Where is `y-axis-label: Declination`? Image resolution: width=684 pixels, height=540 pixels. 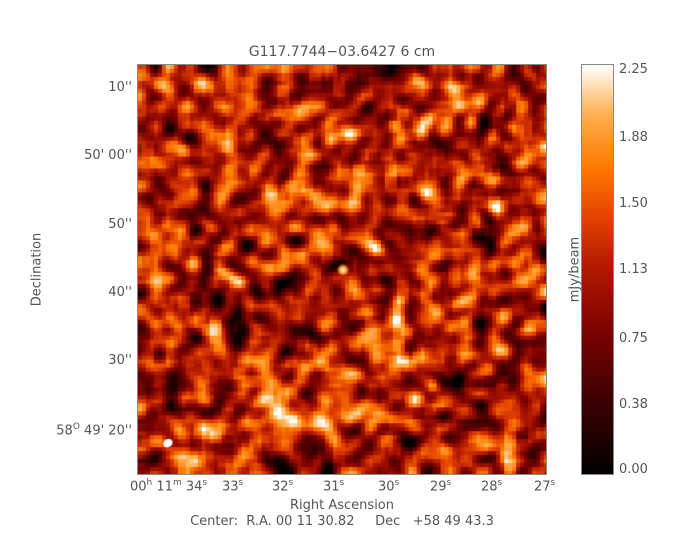
y-axis-label: Declination is located at coordinates (37, 269).